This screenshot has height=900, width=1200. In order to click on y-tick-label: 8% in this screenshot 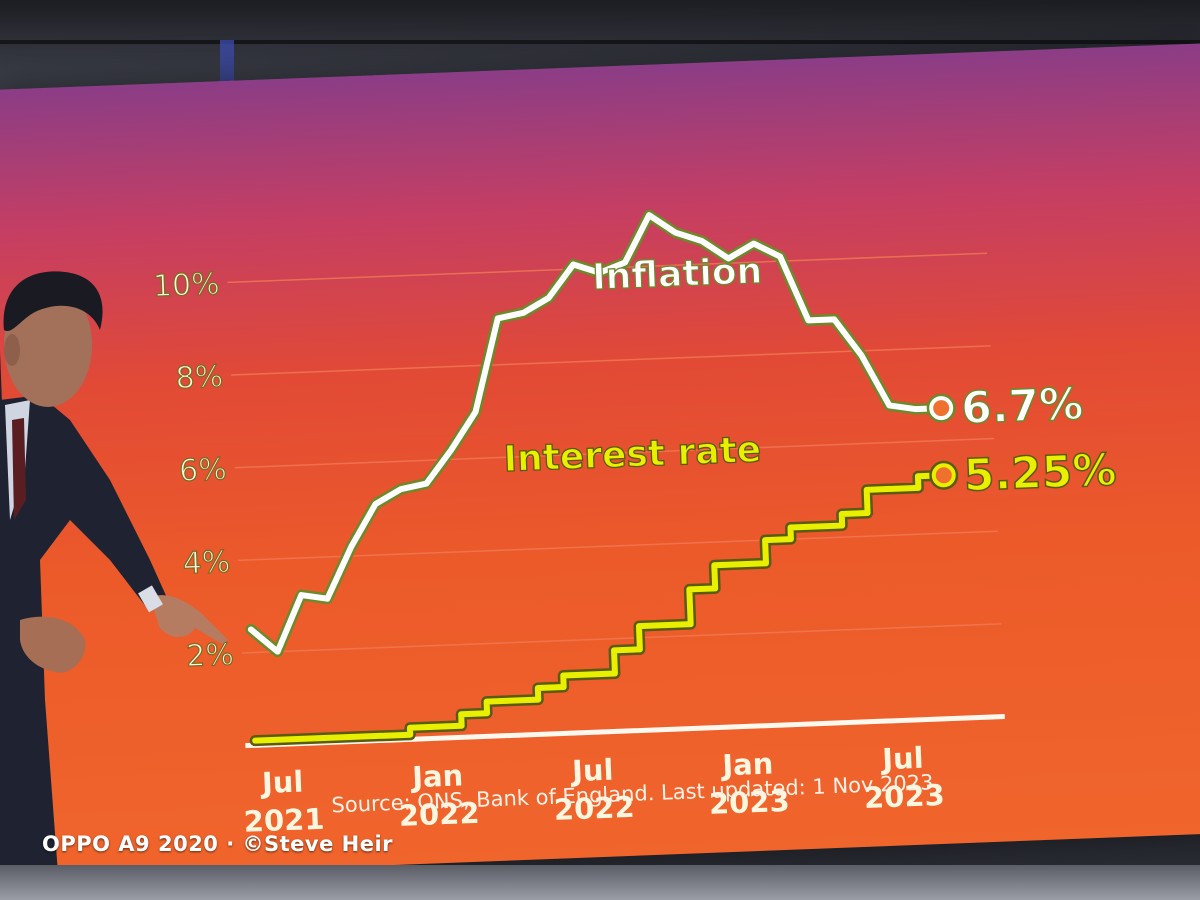, I will do `click(199, 377)`.